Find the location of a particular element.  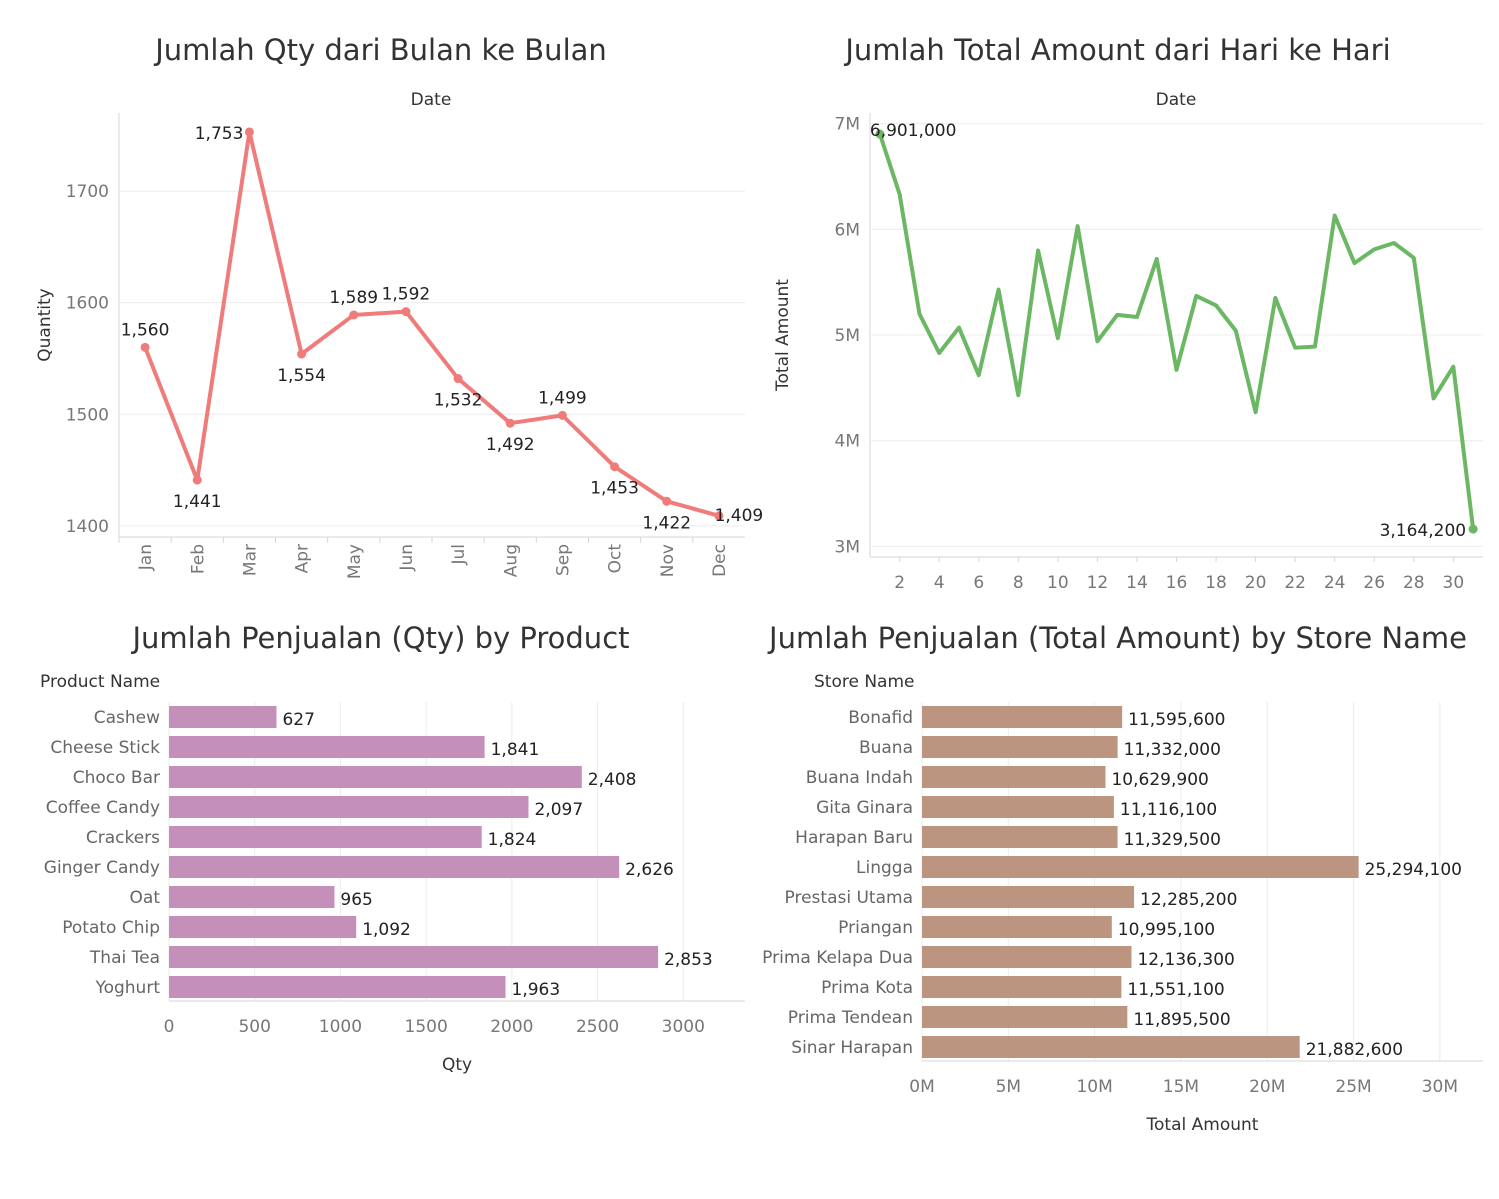

category-label: Cashew is located at coordinates (127, 718).